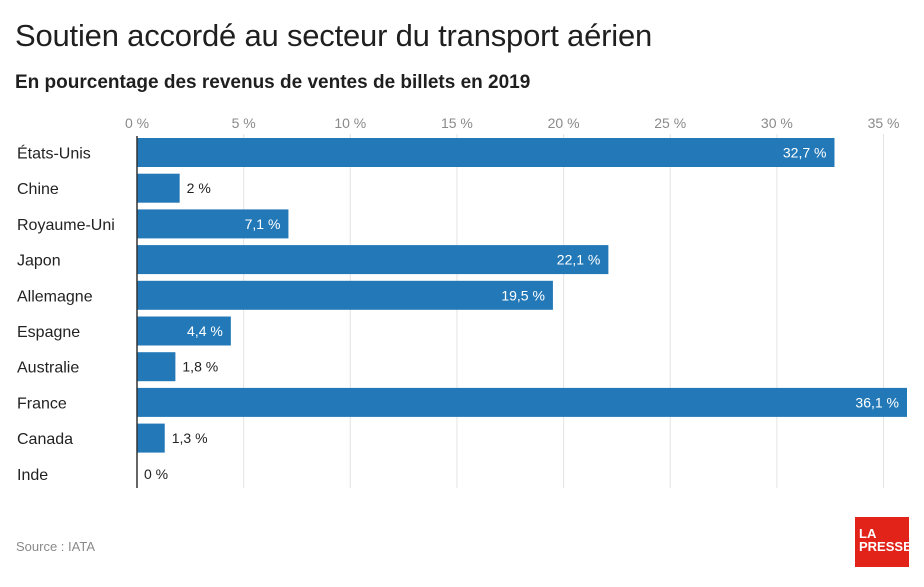 The height and width of the screenshot is (587, 924). Describe the element at coordinates (48, 332) in the screenshot. I see `category-label: Espagne` at that location.